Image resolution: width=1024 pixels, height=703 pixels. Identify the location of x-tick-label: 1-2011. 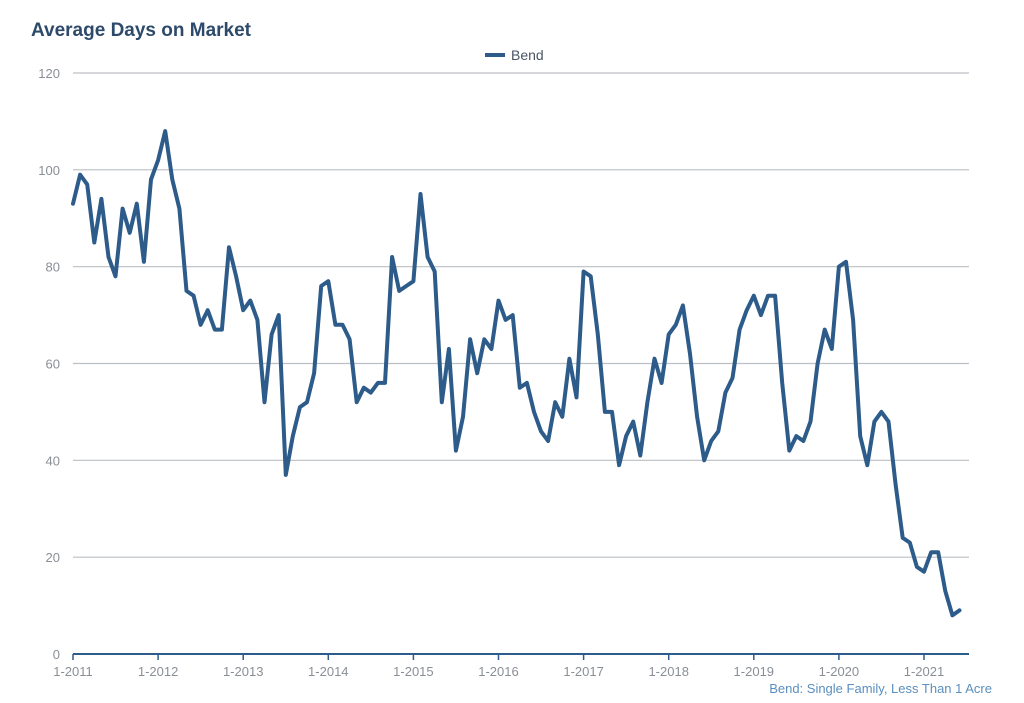
(73, 671).